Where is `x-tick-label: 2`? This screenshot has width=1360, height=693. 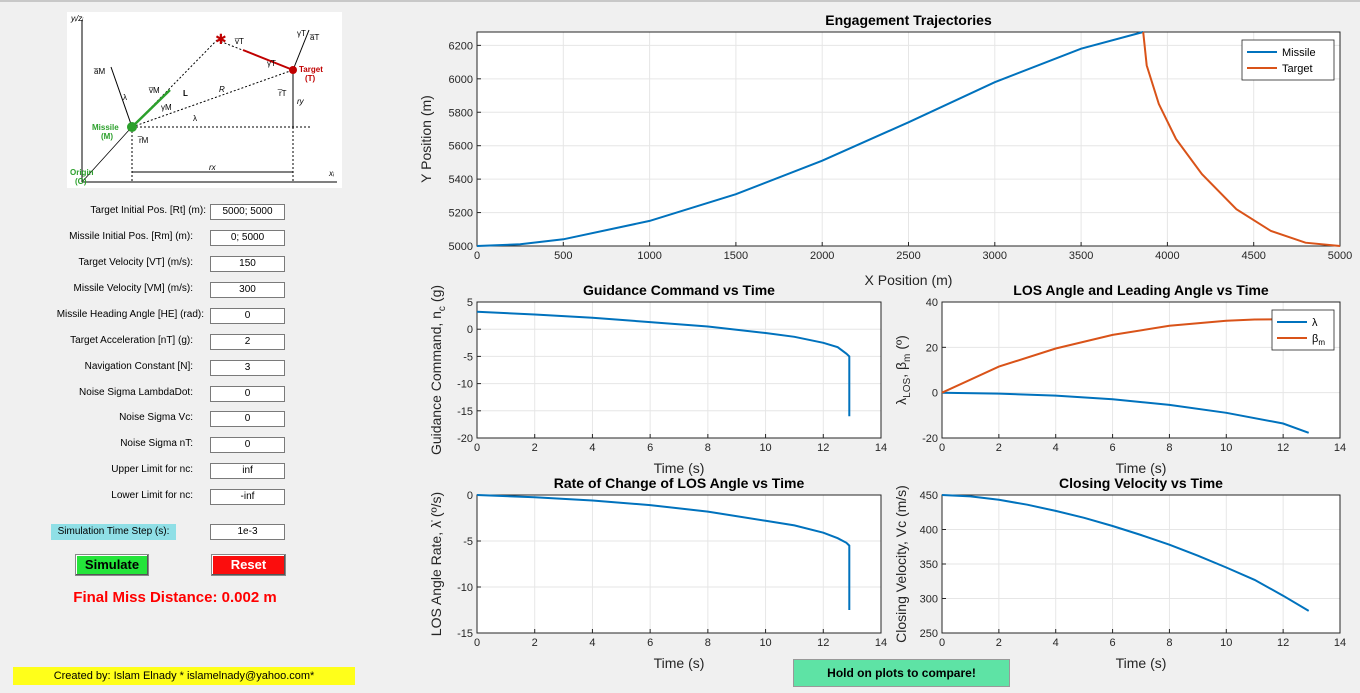
x-tick-label: 2 is located at coordinates (999, 448).